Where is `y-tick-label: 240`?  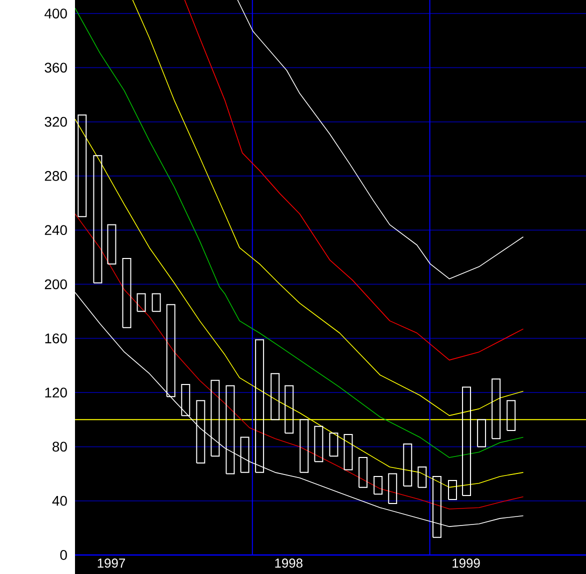 y-tick-label: 240 is located at coordinates (55, 230).